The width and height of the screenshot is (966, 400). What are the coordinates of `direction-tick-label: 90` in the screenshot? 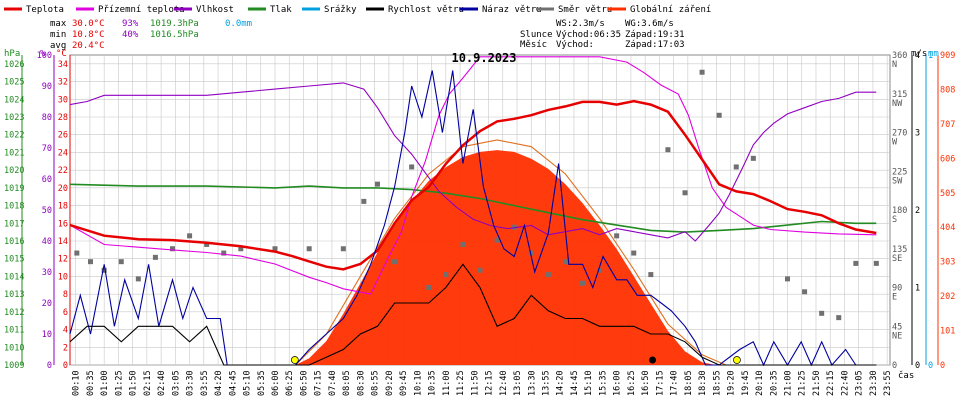 It's located at (897, 289).